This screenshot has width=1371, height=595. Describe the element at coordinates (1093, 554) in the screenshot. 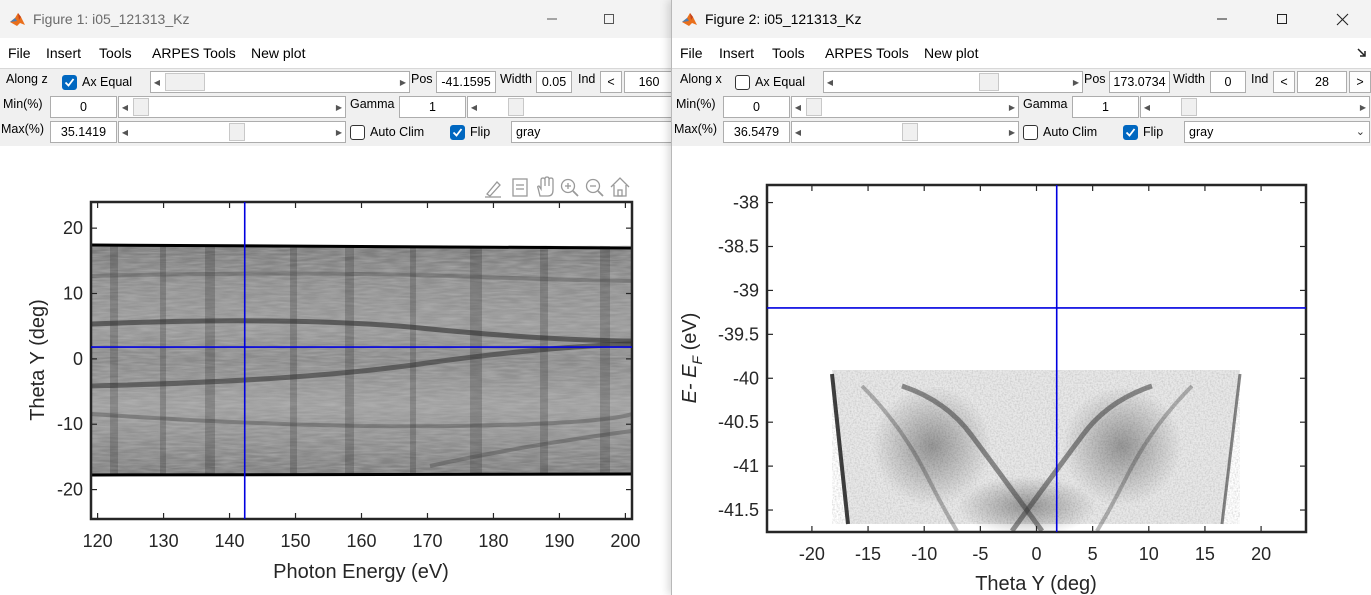

I see `x-tick-label: 5` at that location.